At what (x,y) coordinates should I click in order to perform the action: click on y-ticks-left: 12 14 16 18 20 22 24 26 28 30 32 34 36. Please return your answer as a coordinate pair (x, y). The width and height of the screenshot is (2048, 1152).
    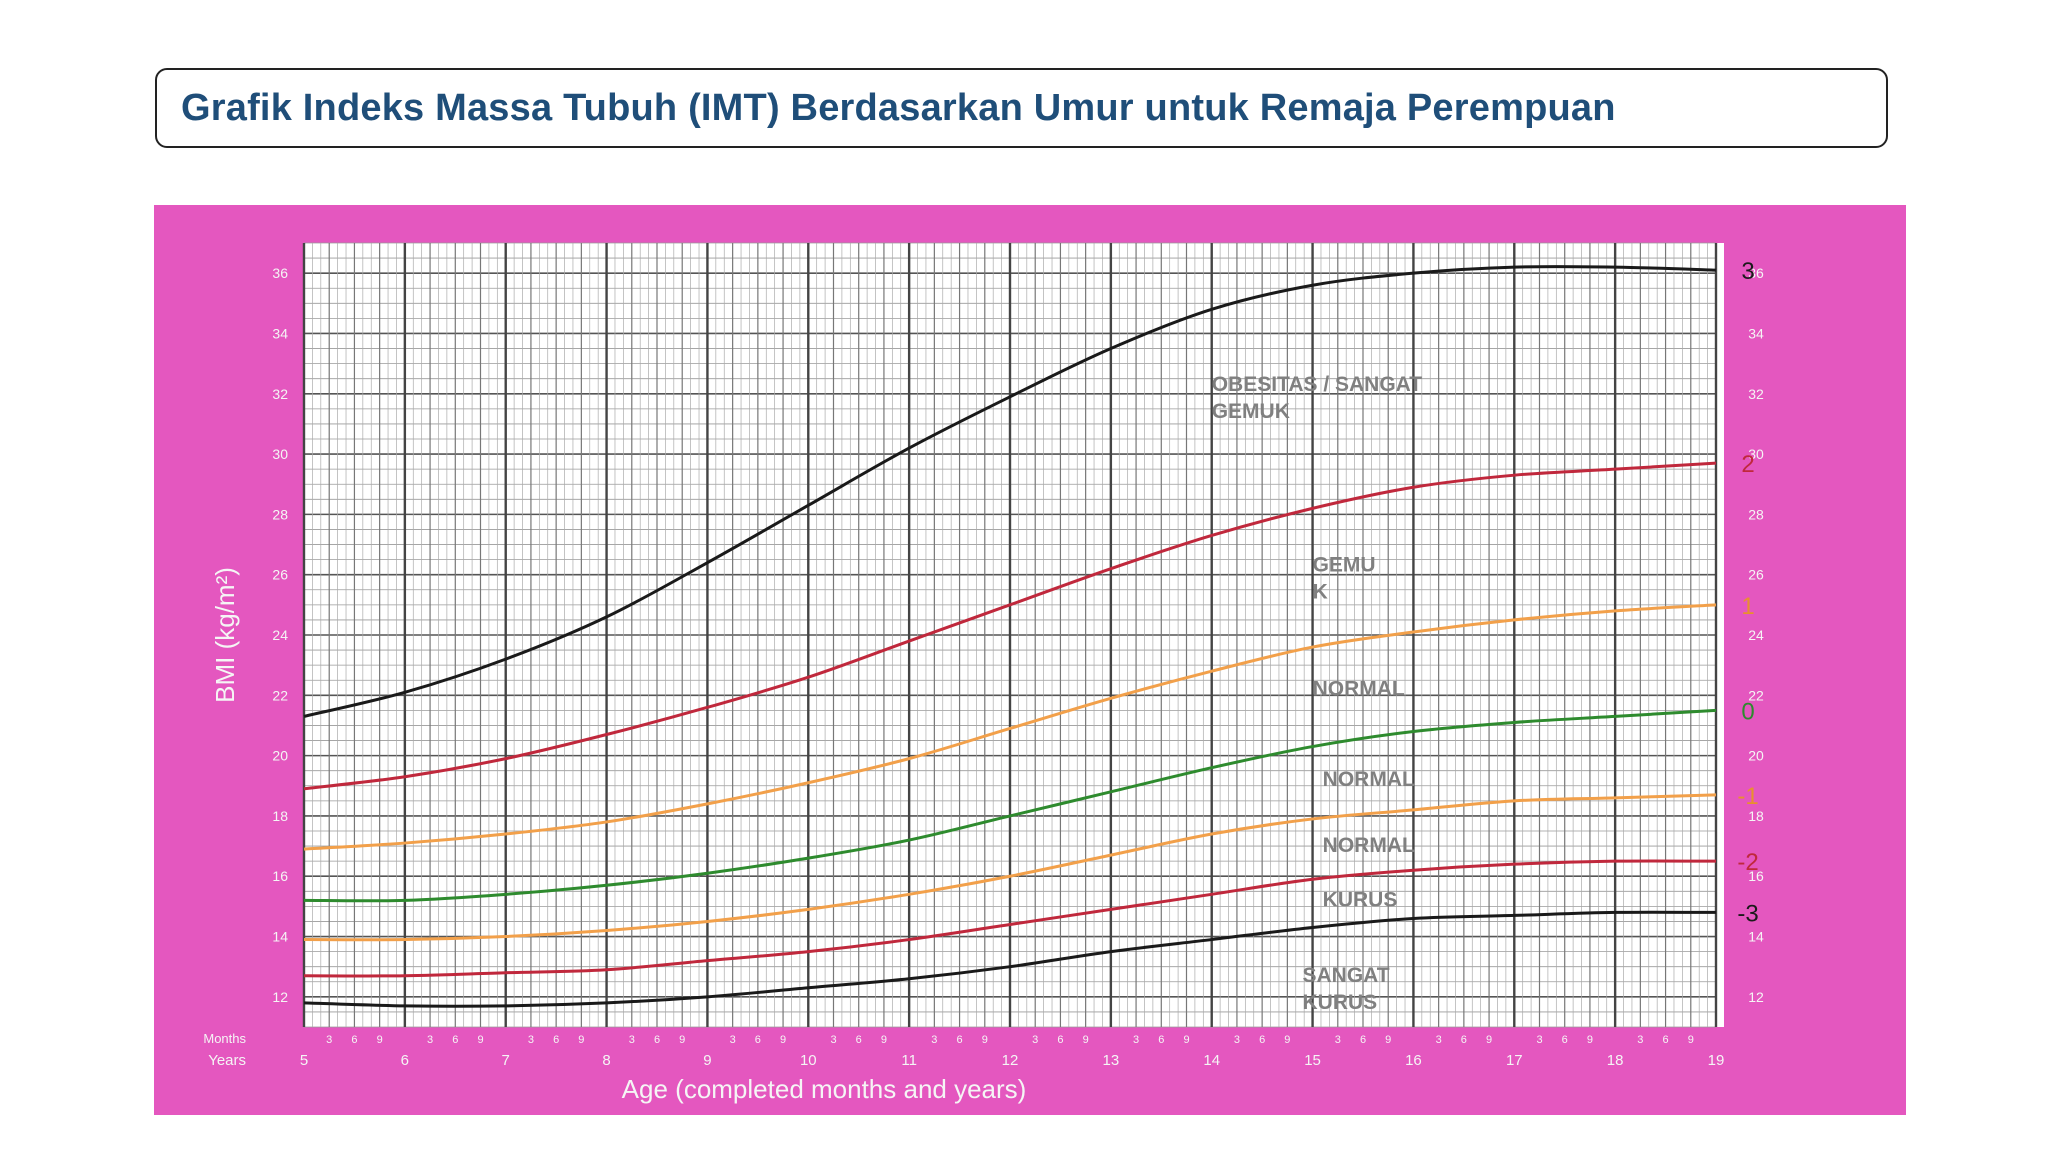
    Looking at the image, I should click on (280, 635).